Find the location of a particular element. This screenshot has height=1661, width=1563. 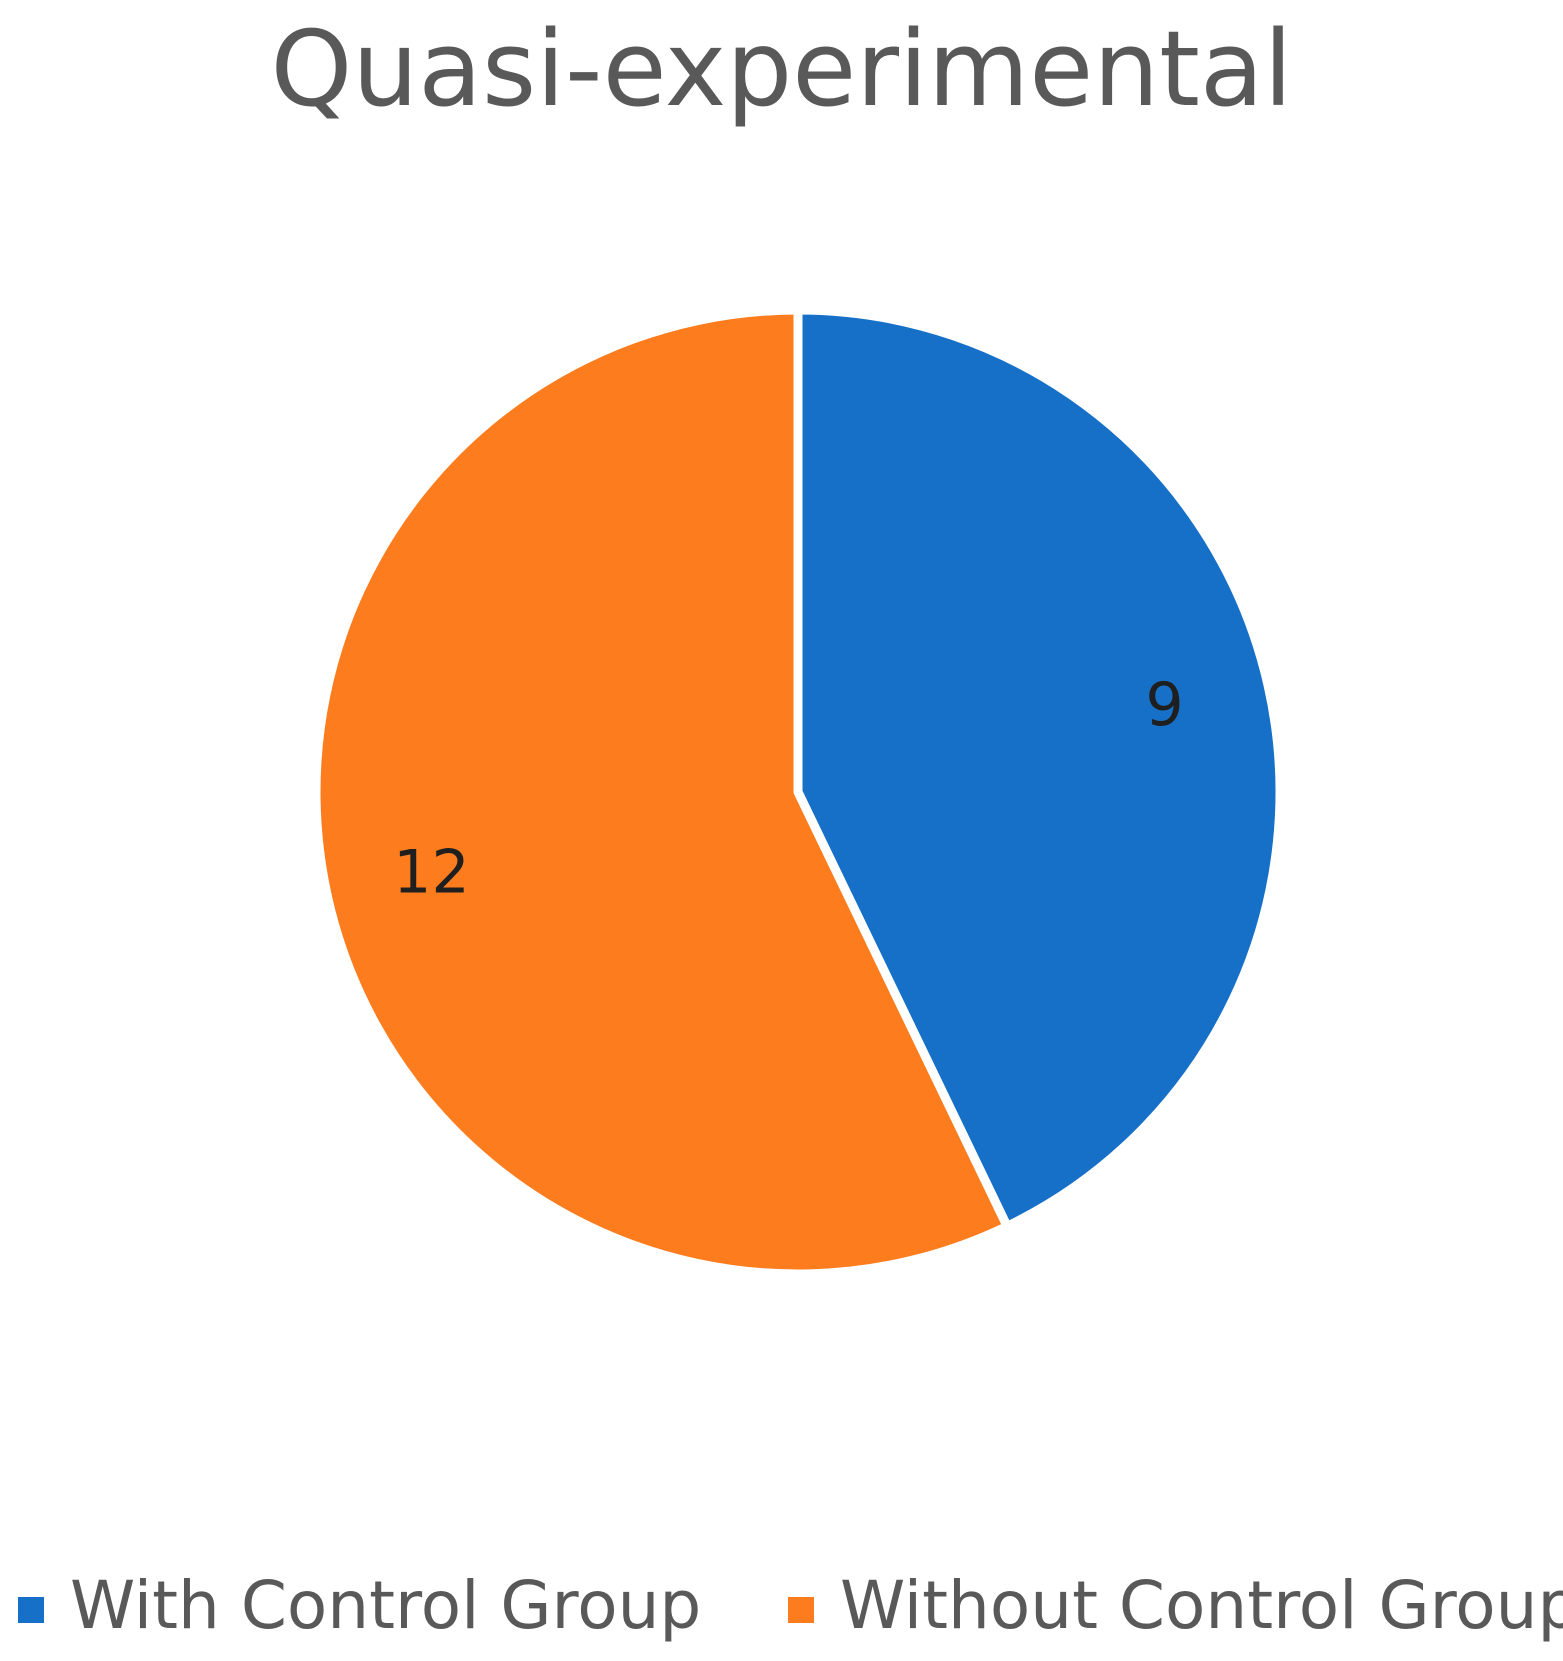

legend-item-with-control-group: With Control Group is located at coordinates (359, 1605).